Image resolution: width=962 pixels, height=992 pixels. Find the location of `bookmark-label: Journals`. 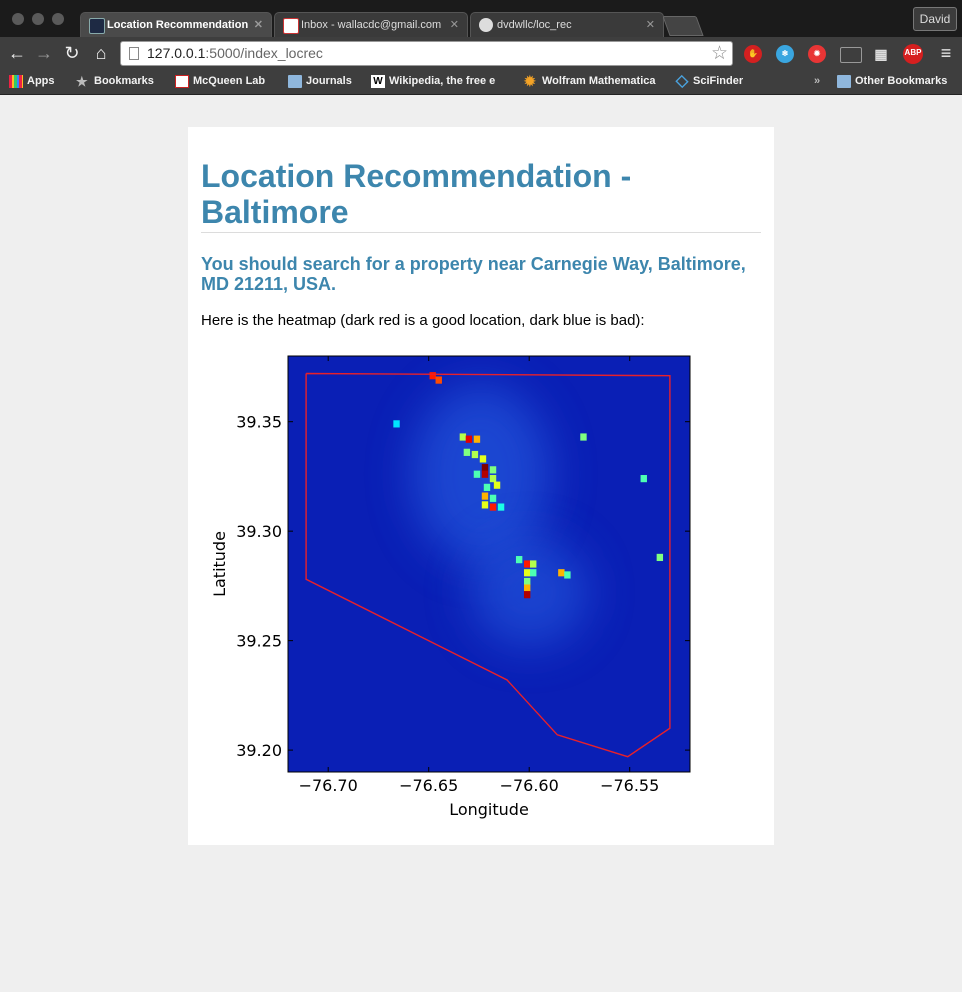

bookmark-label: Journals is located at coordinates (329, 81).